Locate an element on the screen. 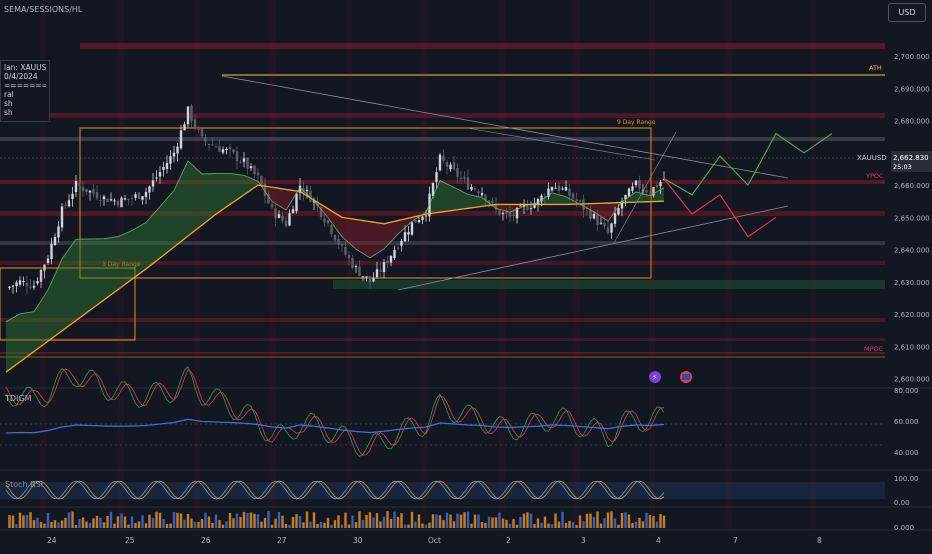 This screenshot has height=554, width=932. flash-event-icon is located at coordinates (655, 377).